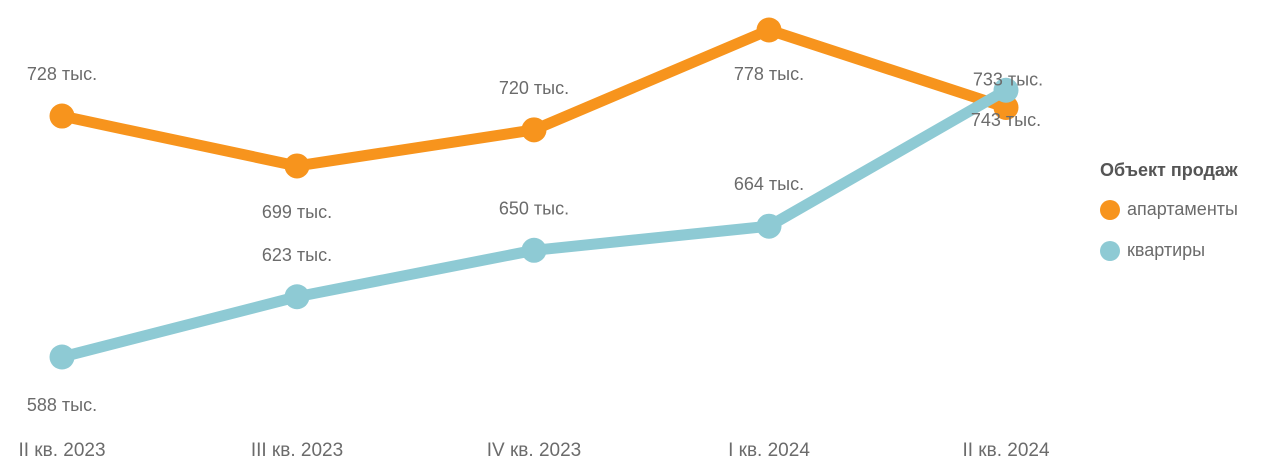 This screenshot has height=459, width=1274. Describe the element at coordinates (61, 449) in the screenshot. I see `x-tick-label: II кв. 2023` at that location.